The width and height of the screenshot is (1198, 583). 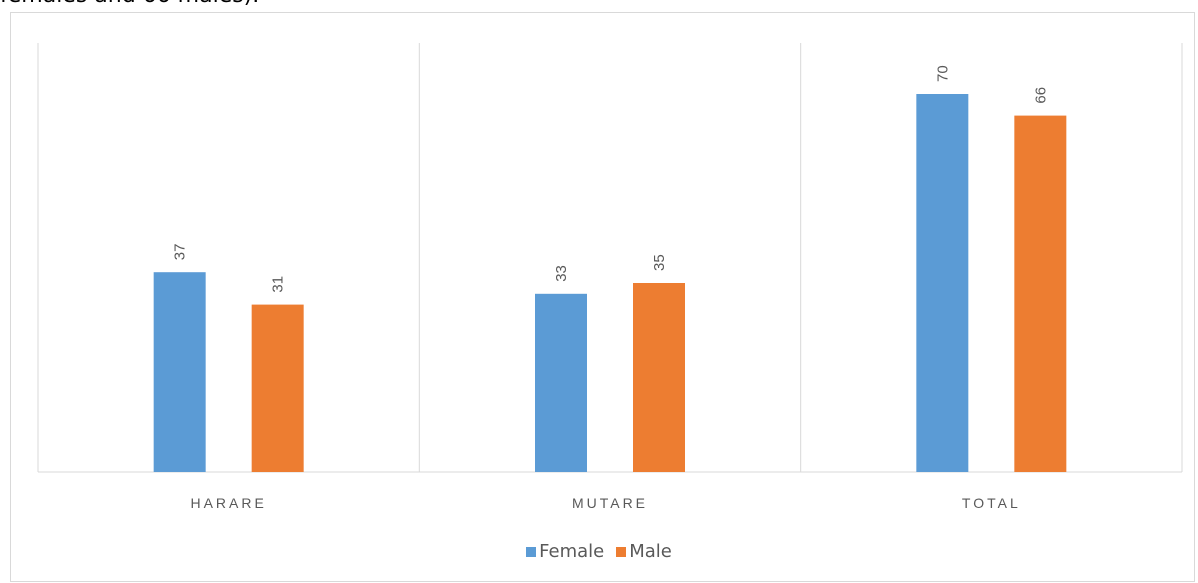 I want to click on legend-item-male: Male, so click(x=644, y=551).